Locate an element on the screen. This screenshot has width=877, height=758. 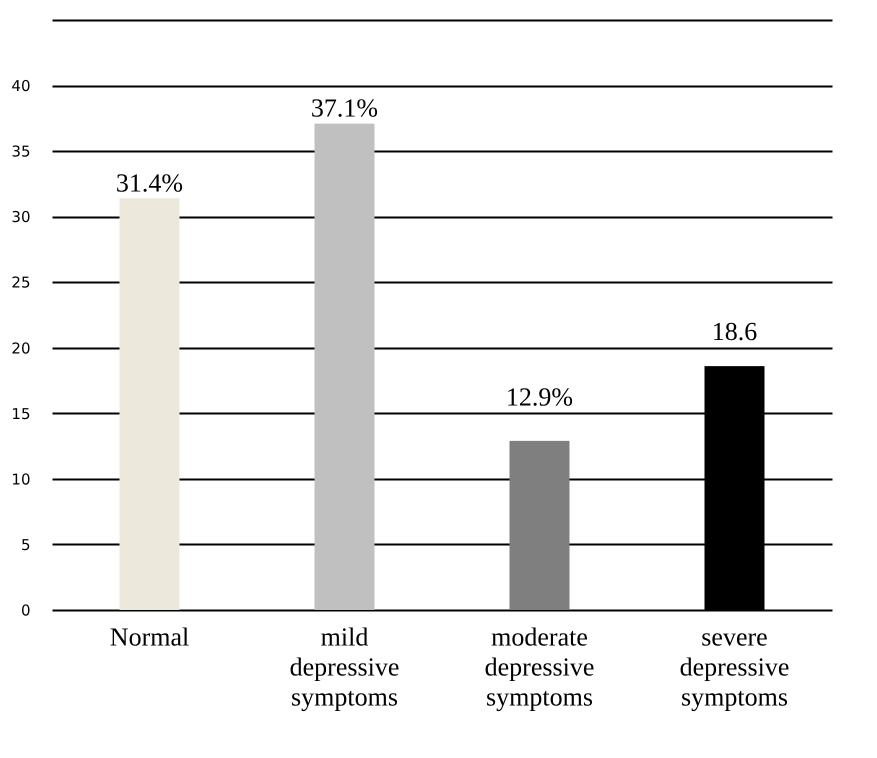
y-tick-label: 15 is located at coordinates (20, 413).